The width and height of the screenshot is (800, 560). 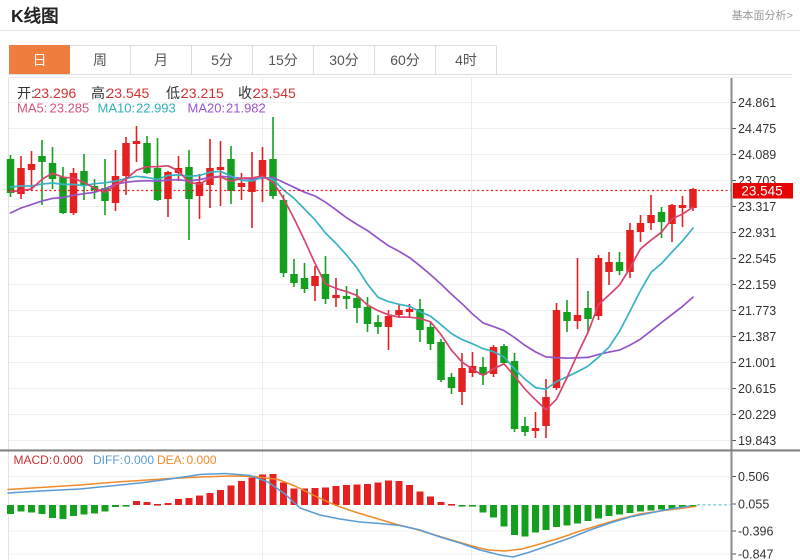 I want to click on svg-text: 19.843, so click(x=757, y=441).